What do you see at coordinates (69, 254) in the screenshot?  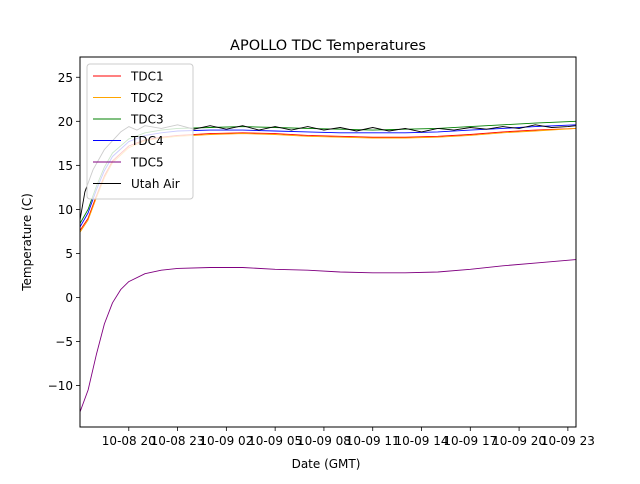 I see `y-tick-label: 5` at bounding box center [69, 254].